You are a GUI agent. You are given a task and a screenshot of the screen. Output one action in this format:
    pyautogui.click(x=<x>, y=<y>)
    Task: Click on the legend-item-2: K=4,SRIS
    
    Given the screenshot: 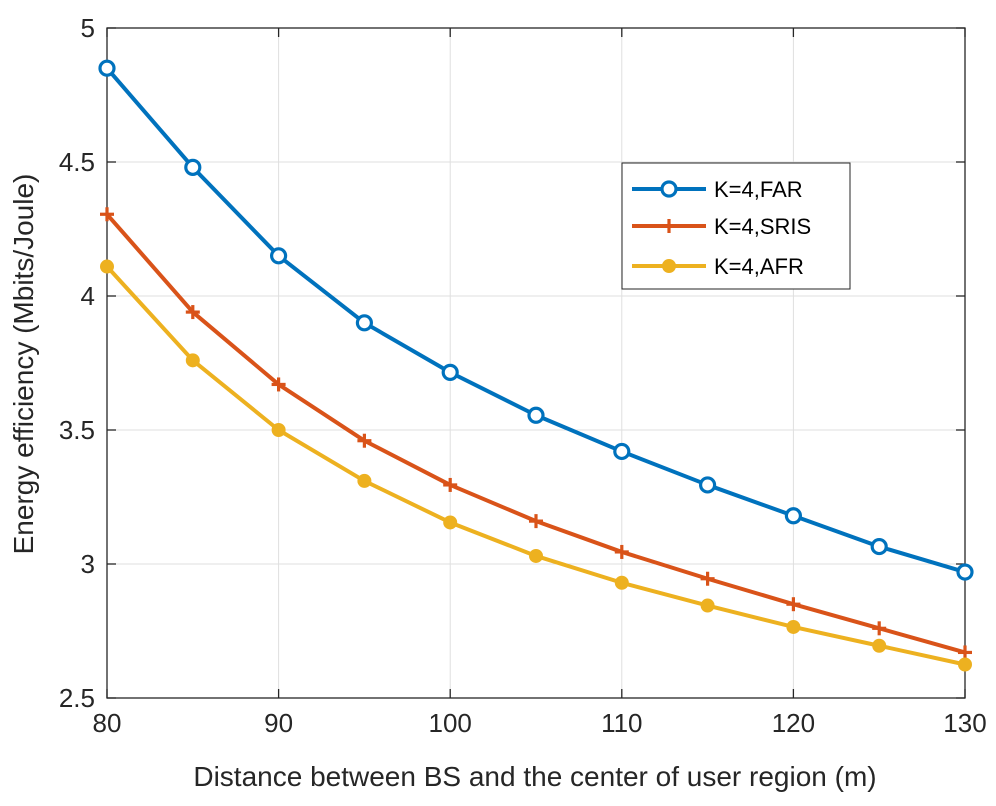 What is the action you would take?
    pyautogui.click(x=721, y=226)
    